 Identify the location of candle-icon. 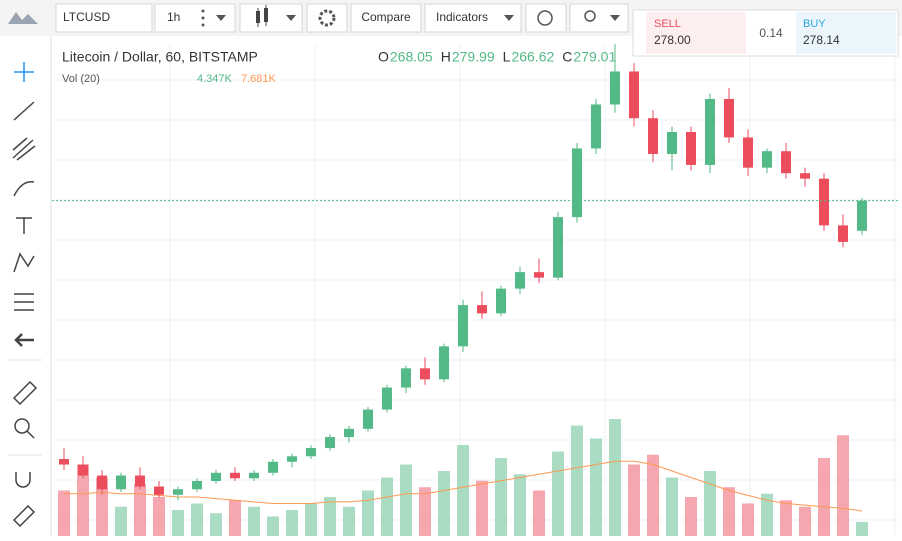
(262, 16).